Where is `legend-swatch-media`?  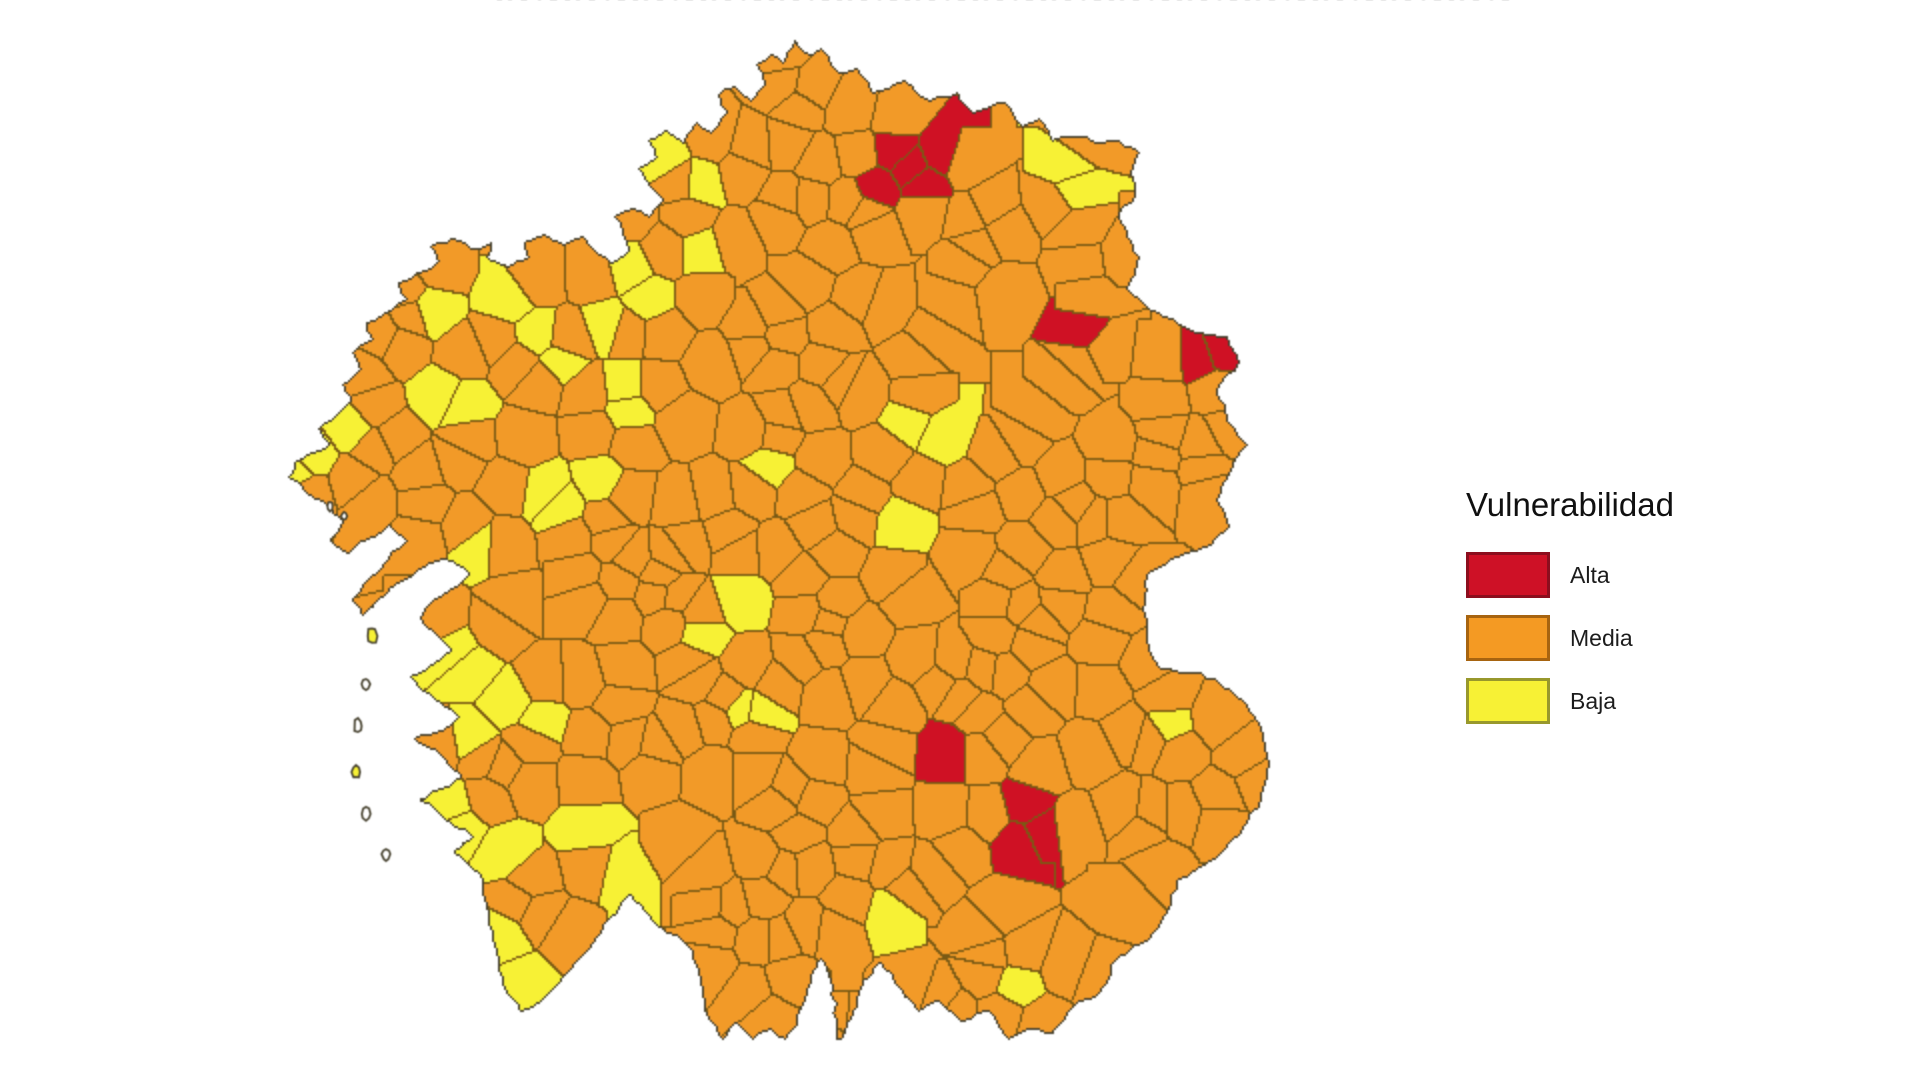 legend-swatch-media is located at coordinates (1508, 638).